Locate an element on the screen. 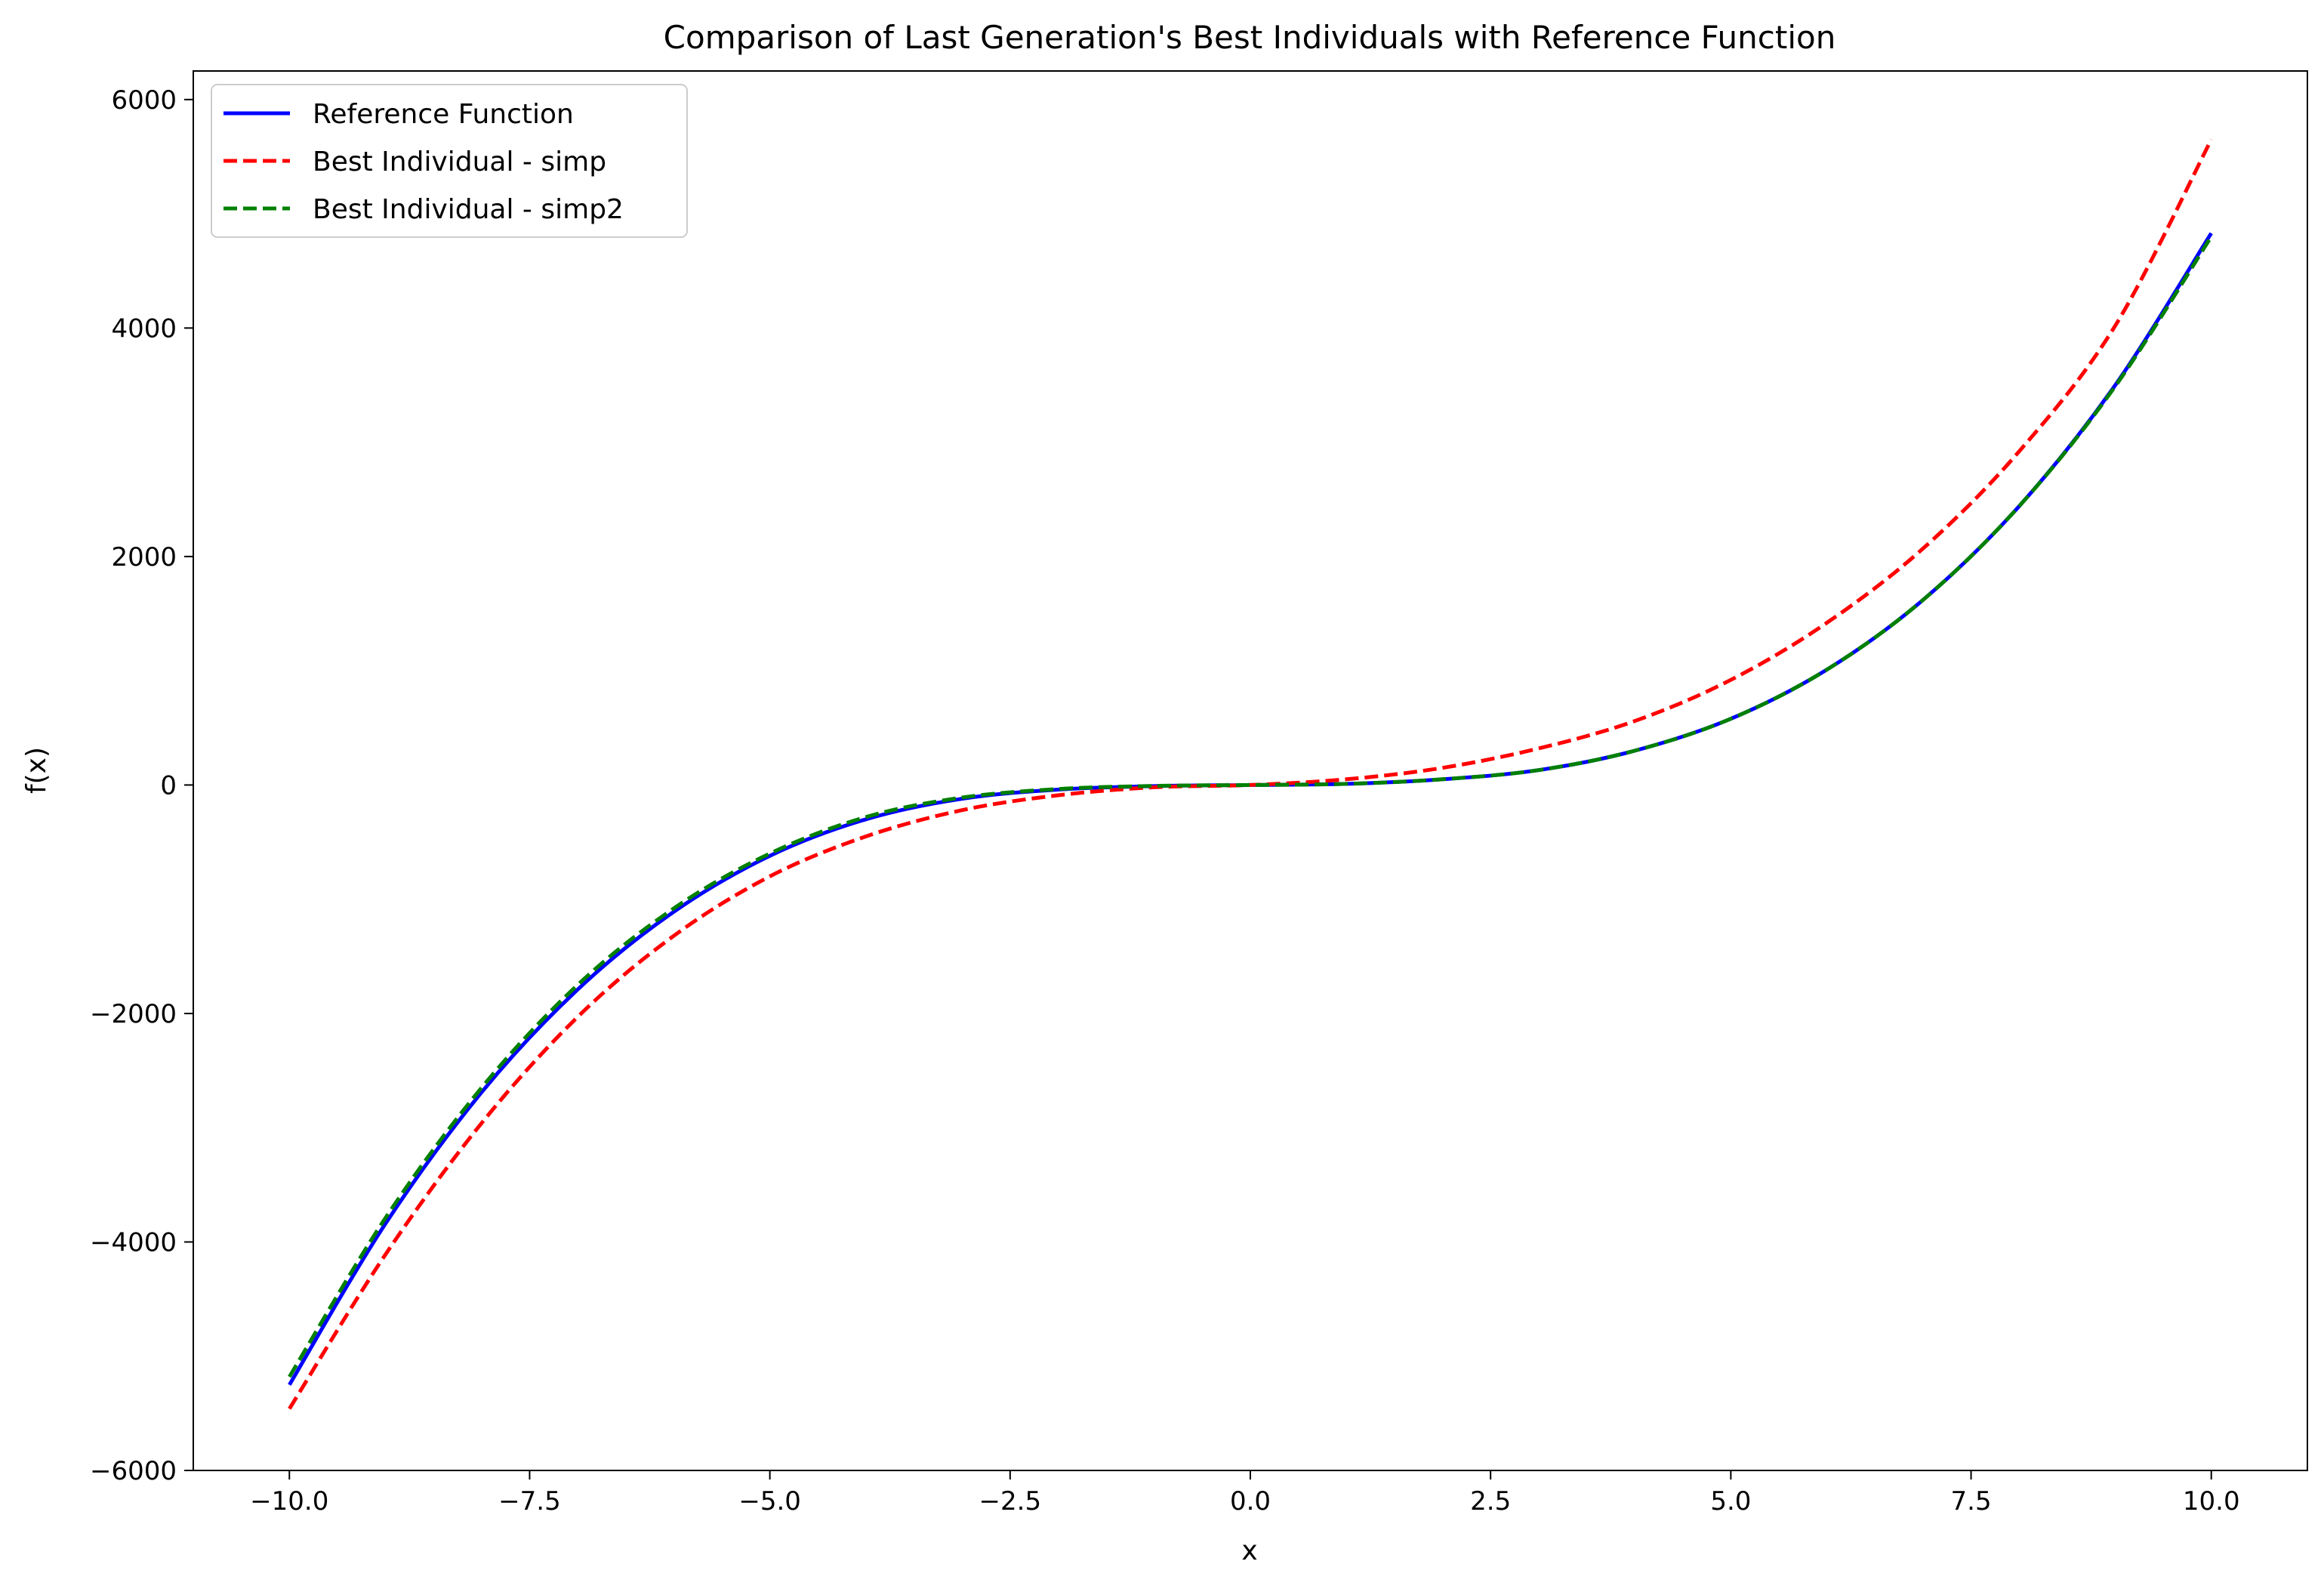  y-axis-title: f(x) is located at coordinates (36, 771).